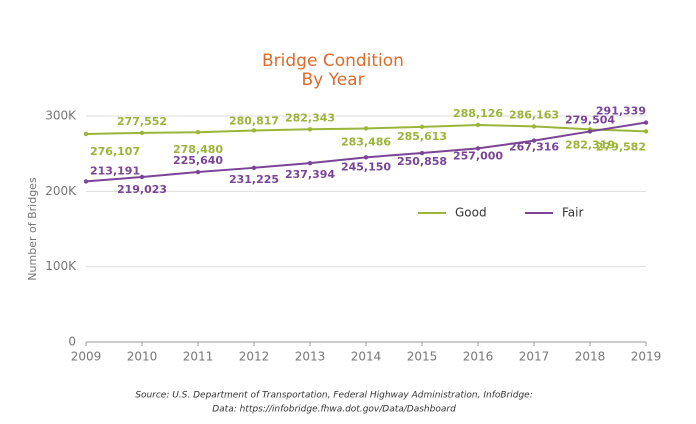  What do you see at coordinates (621, 111) in the screenshot?
I see `value-label: 291,339` at bounding box center [621, 111].